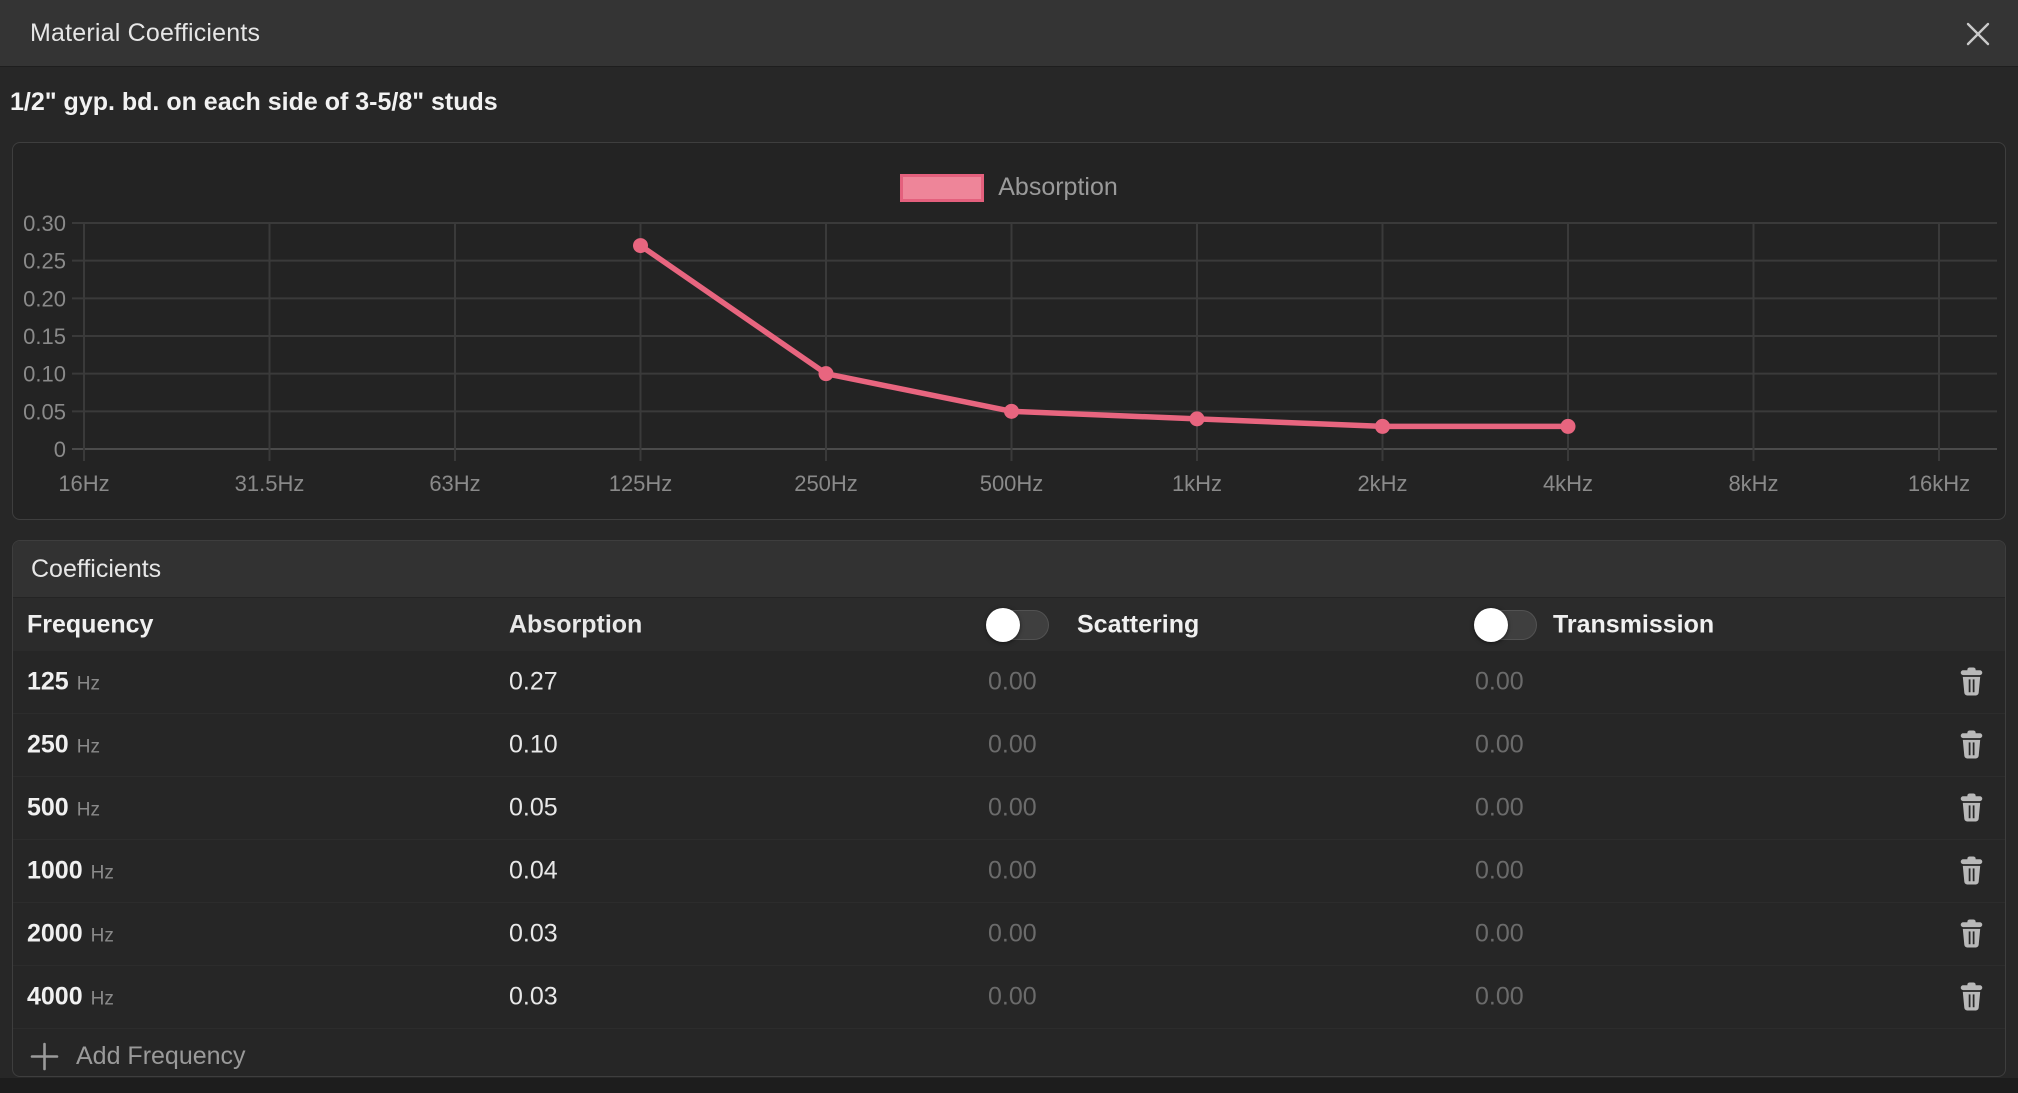 The width and height of the screenshot is (2018, 1093). Describe the element at coordinates (1197, 483) in the screenshot. I see `x-axis-tick-label: 1kHz` at that location.